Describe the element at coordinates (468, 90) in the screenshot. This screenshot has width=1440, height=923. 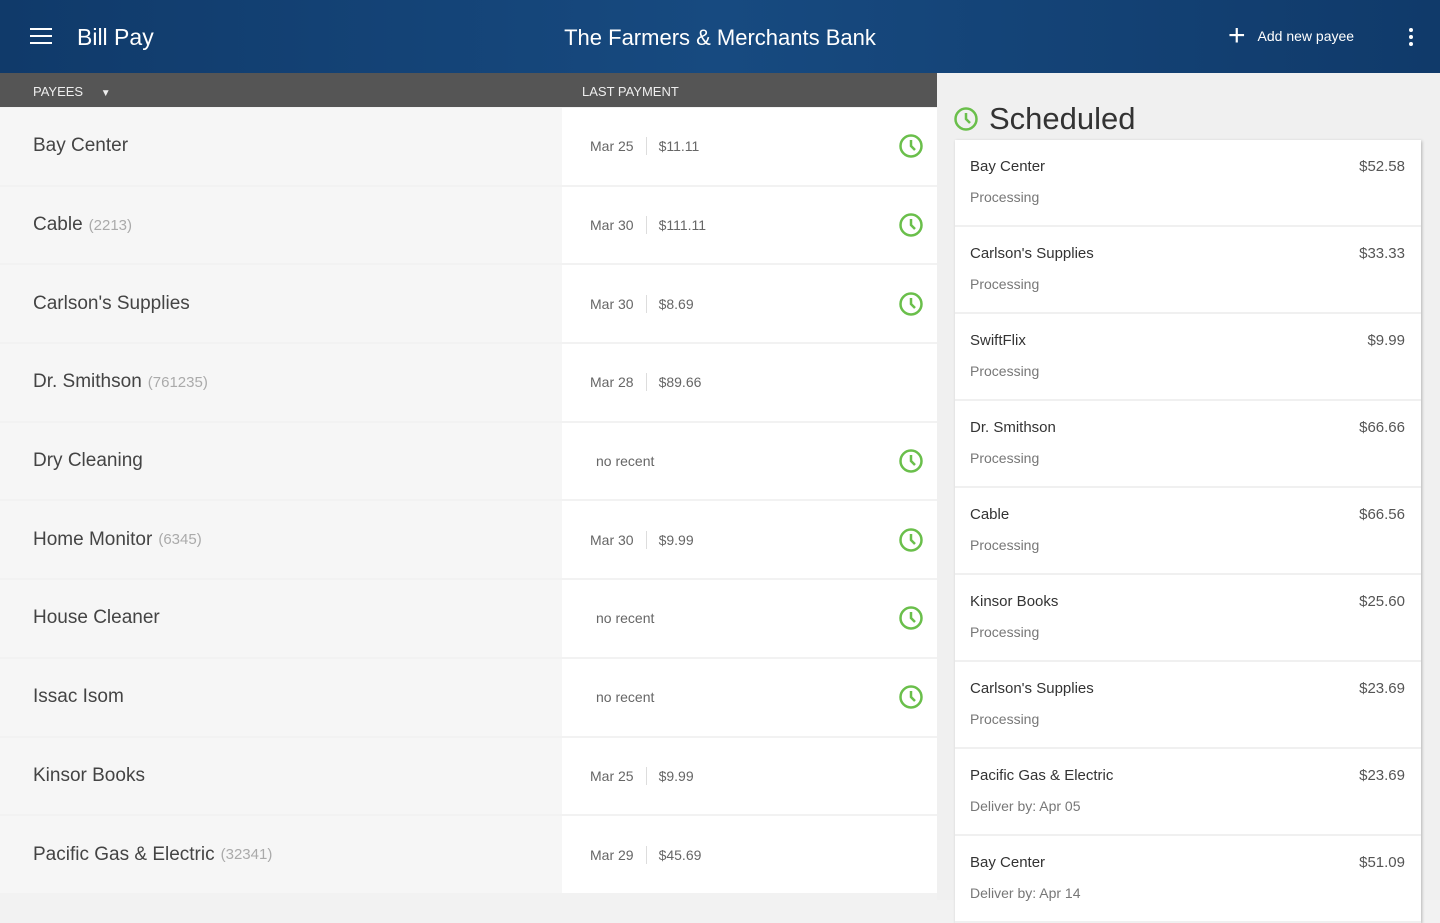
I see `column-header: PAYEES ▼ LAST PAYMENT` at that location.